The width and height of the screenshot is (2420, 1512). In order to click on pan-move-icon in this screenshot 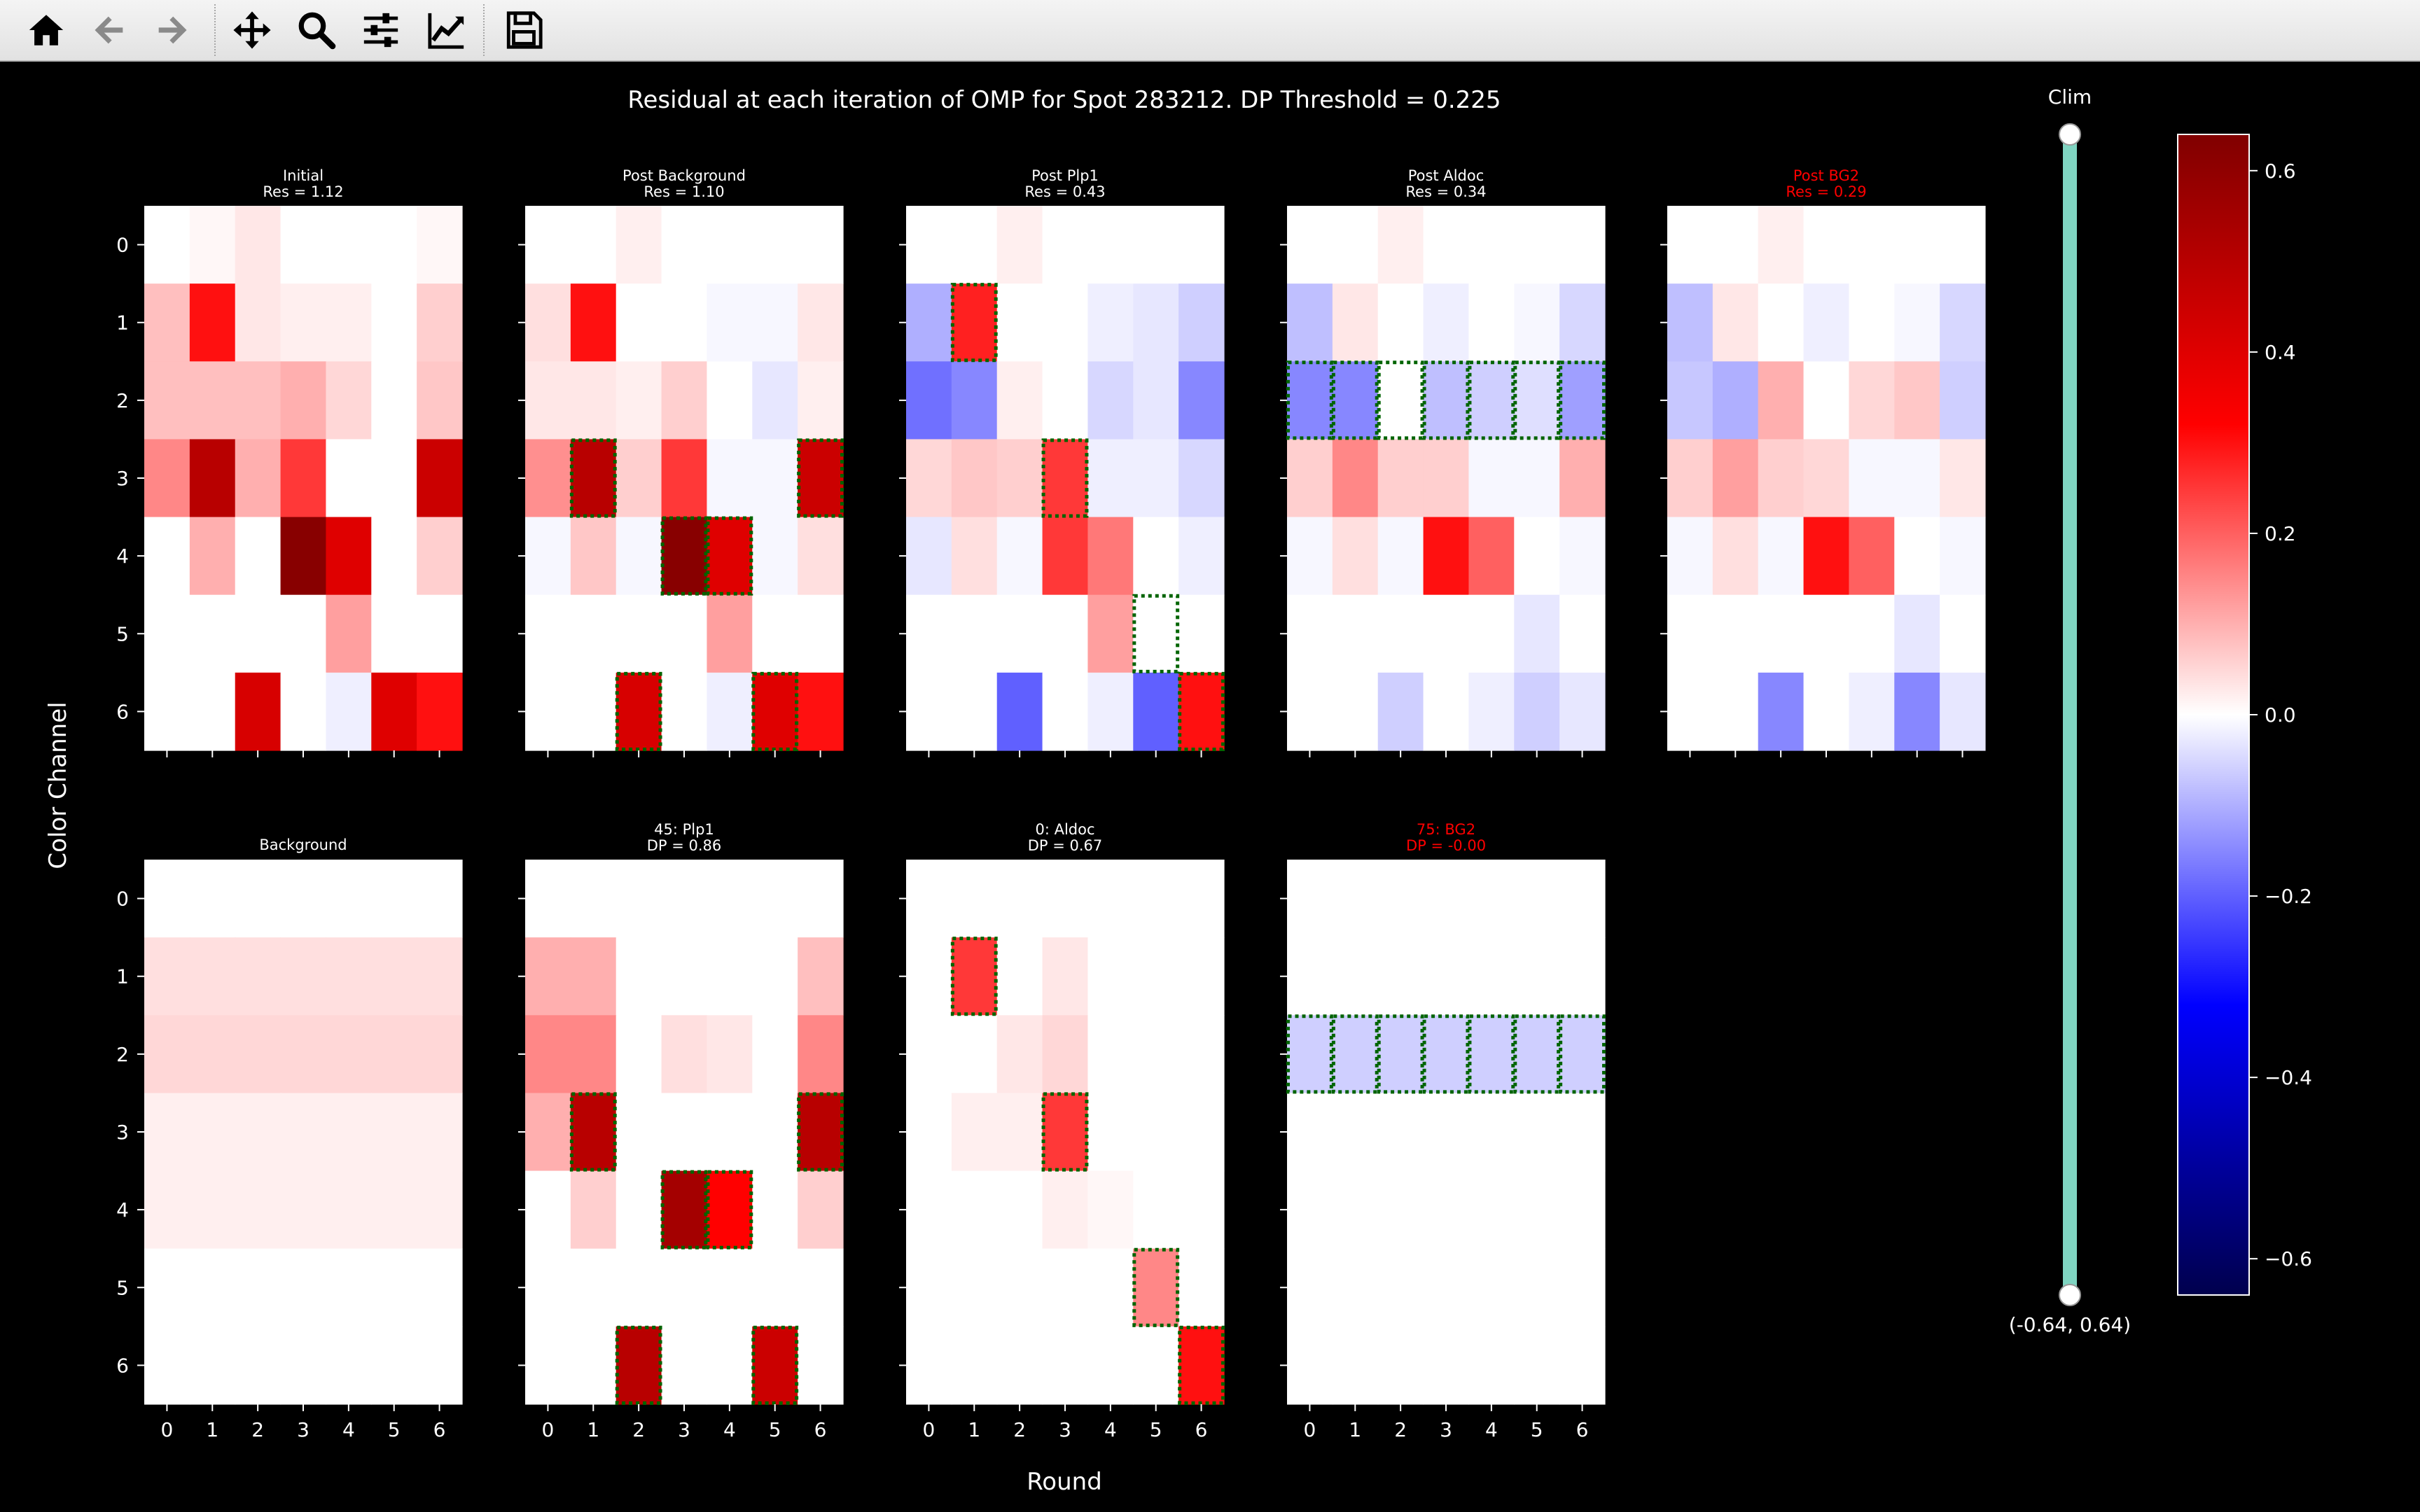, I will do `click(252, 30)`.